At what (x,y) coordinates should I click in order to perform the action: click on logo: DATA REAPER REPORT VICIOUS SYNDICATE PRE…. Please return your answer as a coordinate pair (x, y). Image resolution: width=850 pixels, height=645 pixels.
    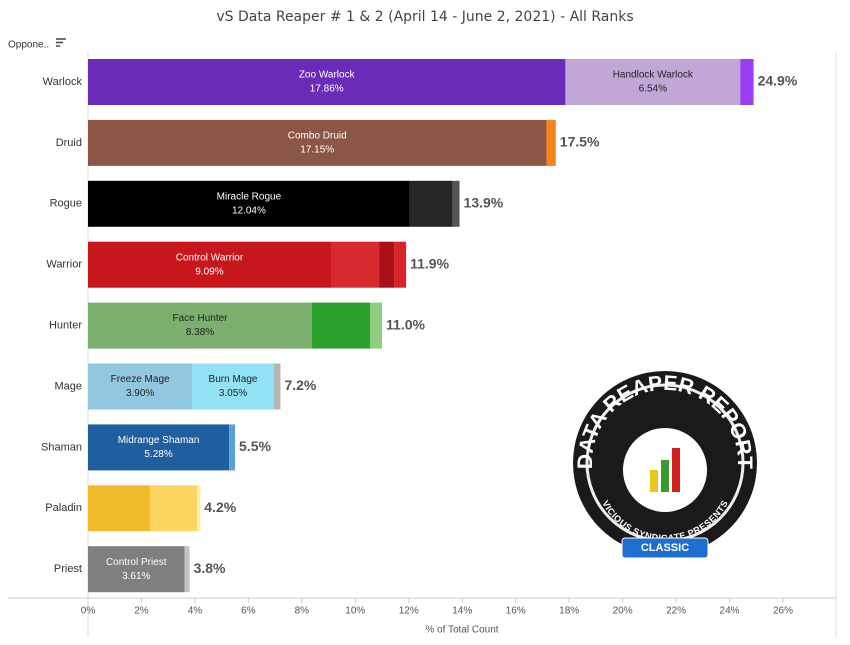
    Looking at the image, I should click on (665, 465).